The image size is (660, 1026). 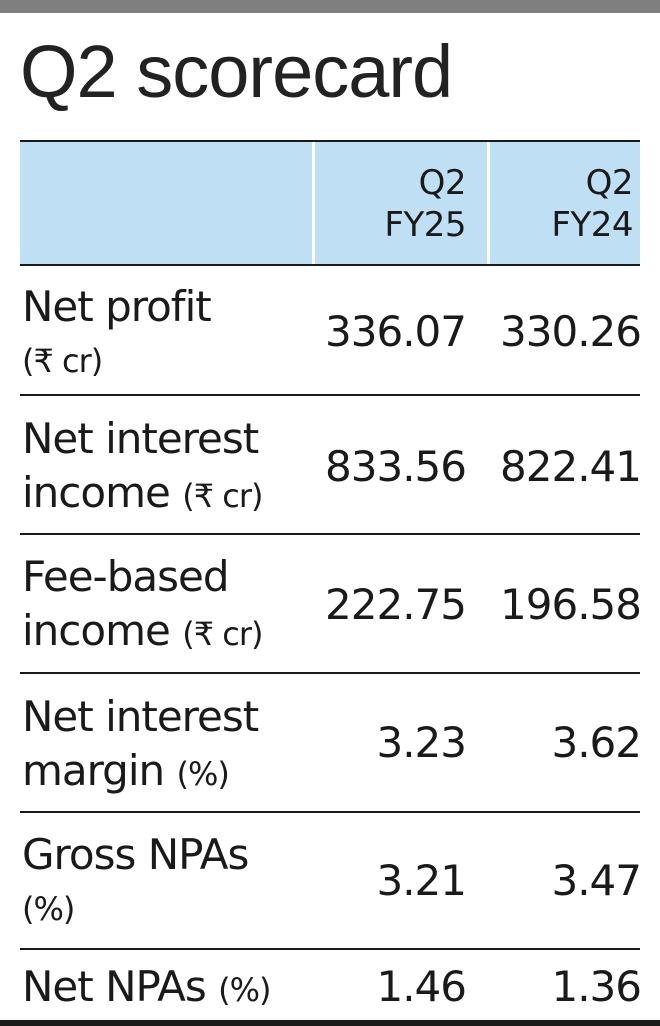 What do you see at coordinates (117, 306) in the screenshot?
I see `row-label-text: Net profit` at bounding box center [117, 306].